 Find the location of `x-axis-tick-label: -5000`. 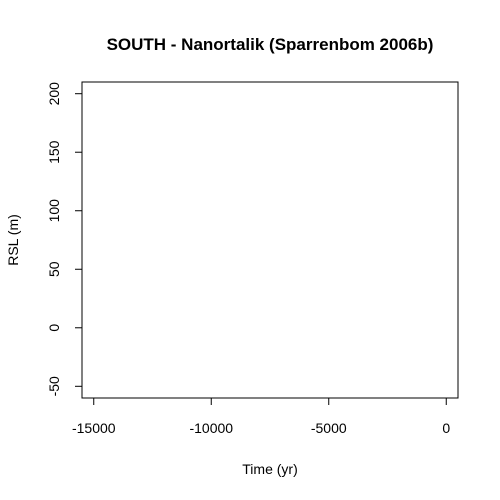

x-axis-tick-label: -5000 is located at coordinates (329, 428).